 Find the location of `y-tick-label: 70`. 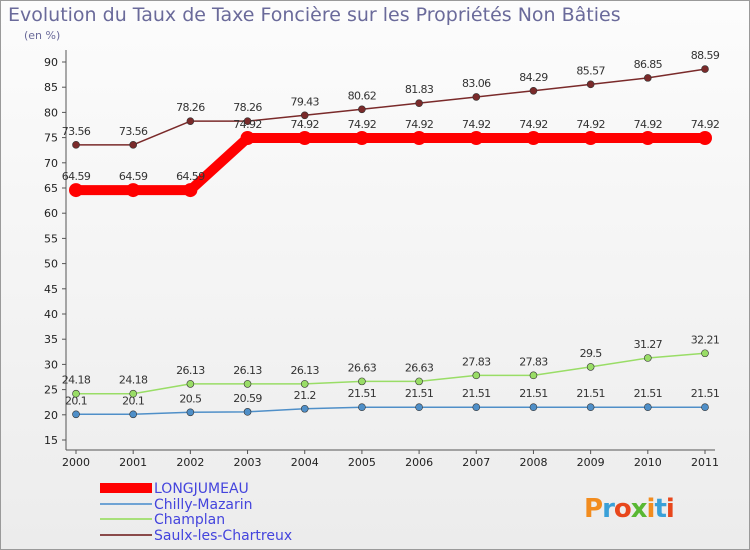

y-tick-label: 70 is located at coordinates (51, 163).